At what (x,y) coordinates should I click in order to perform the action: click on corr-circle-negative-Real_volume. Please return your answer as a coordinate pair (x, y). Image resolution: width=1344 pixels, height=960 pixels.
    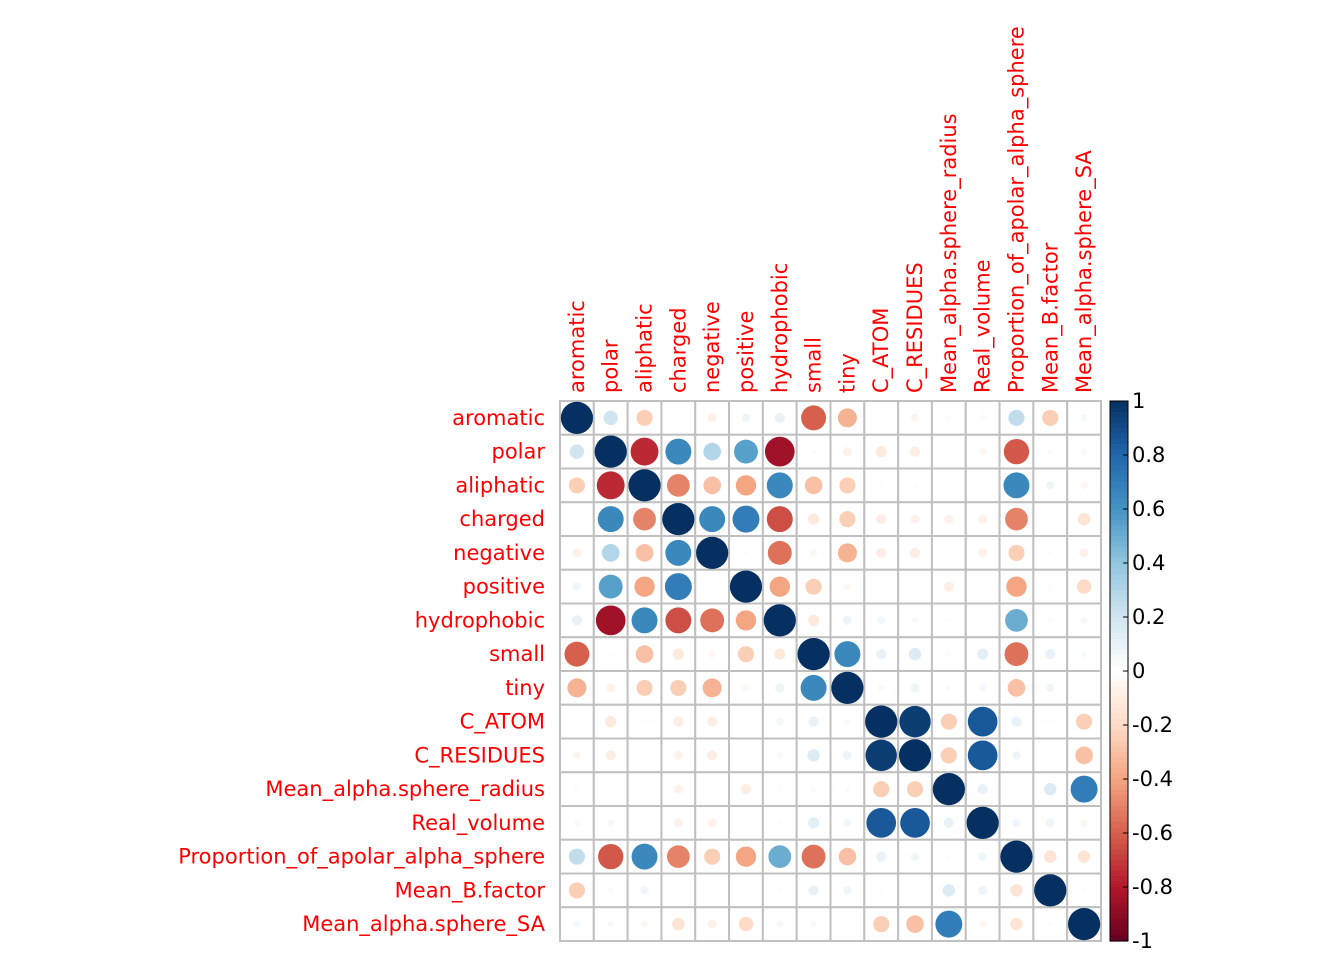
    Looking at the image, I should click on (983, 553).